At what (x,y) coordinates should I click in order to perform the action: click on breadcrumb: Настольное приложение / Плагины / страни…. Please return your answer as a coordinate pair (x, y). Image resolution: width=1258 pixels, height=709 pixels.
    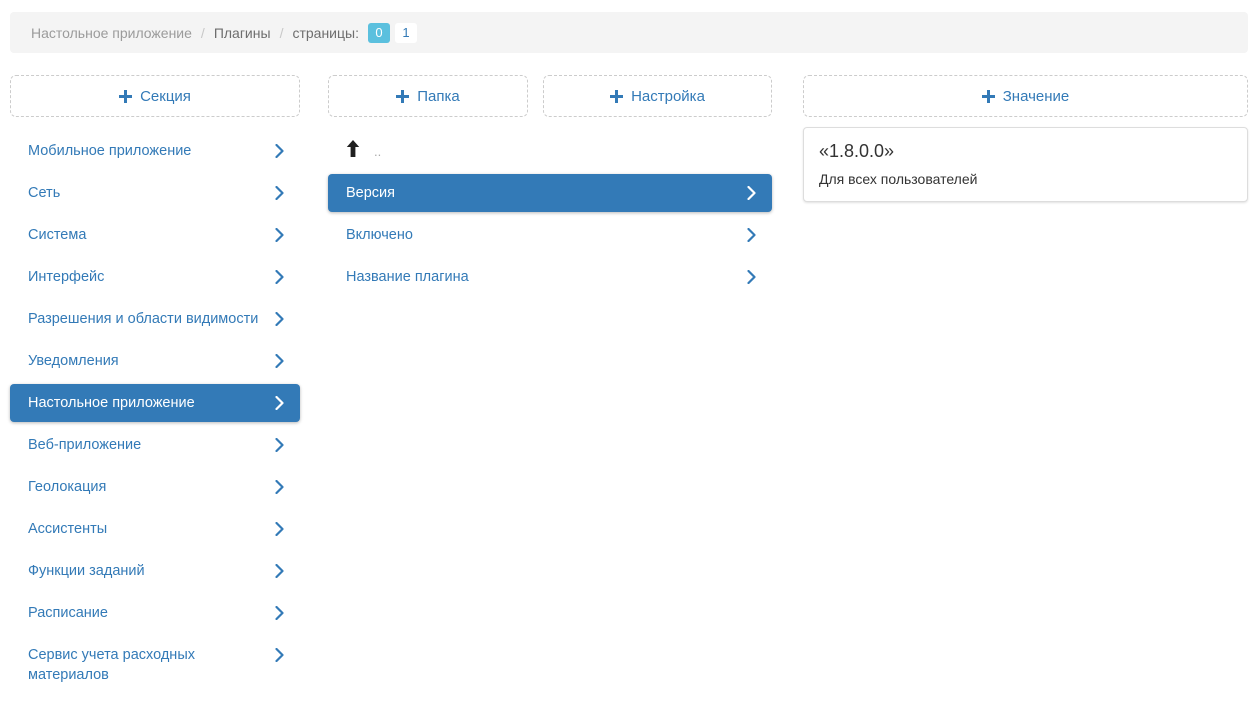
    Looking at the image, I should click on (629, 32).